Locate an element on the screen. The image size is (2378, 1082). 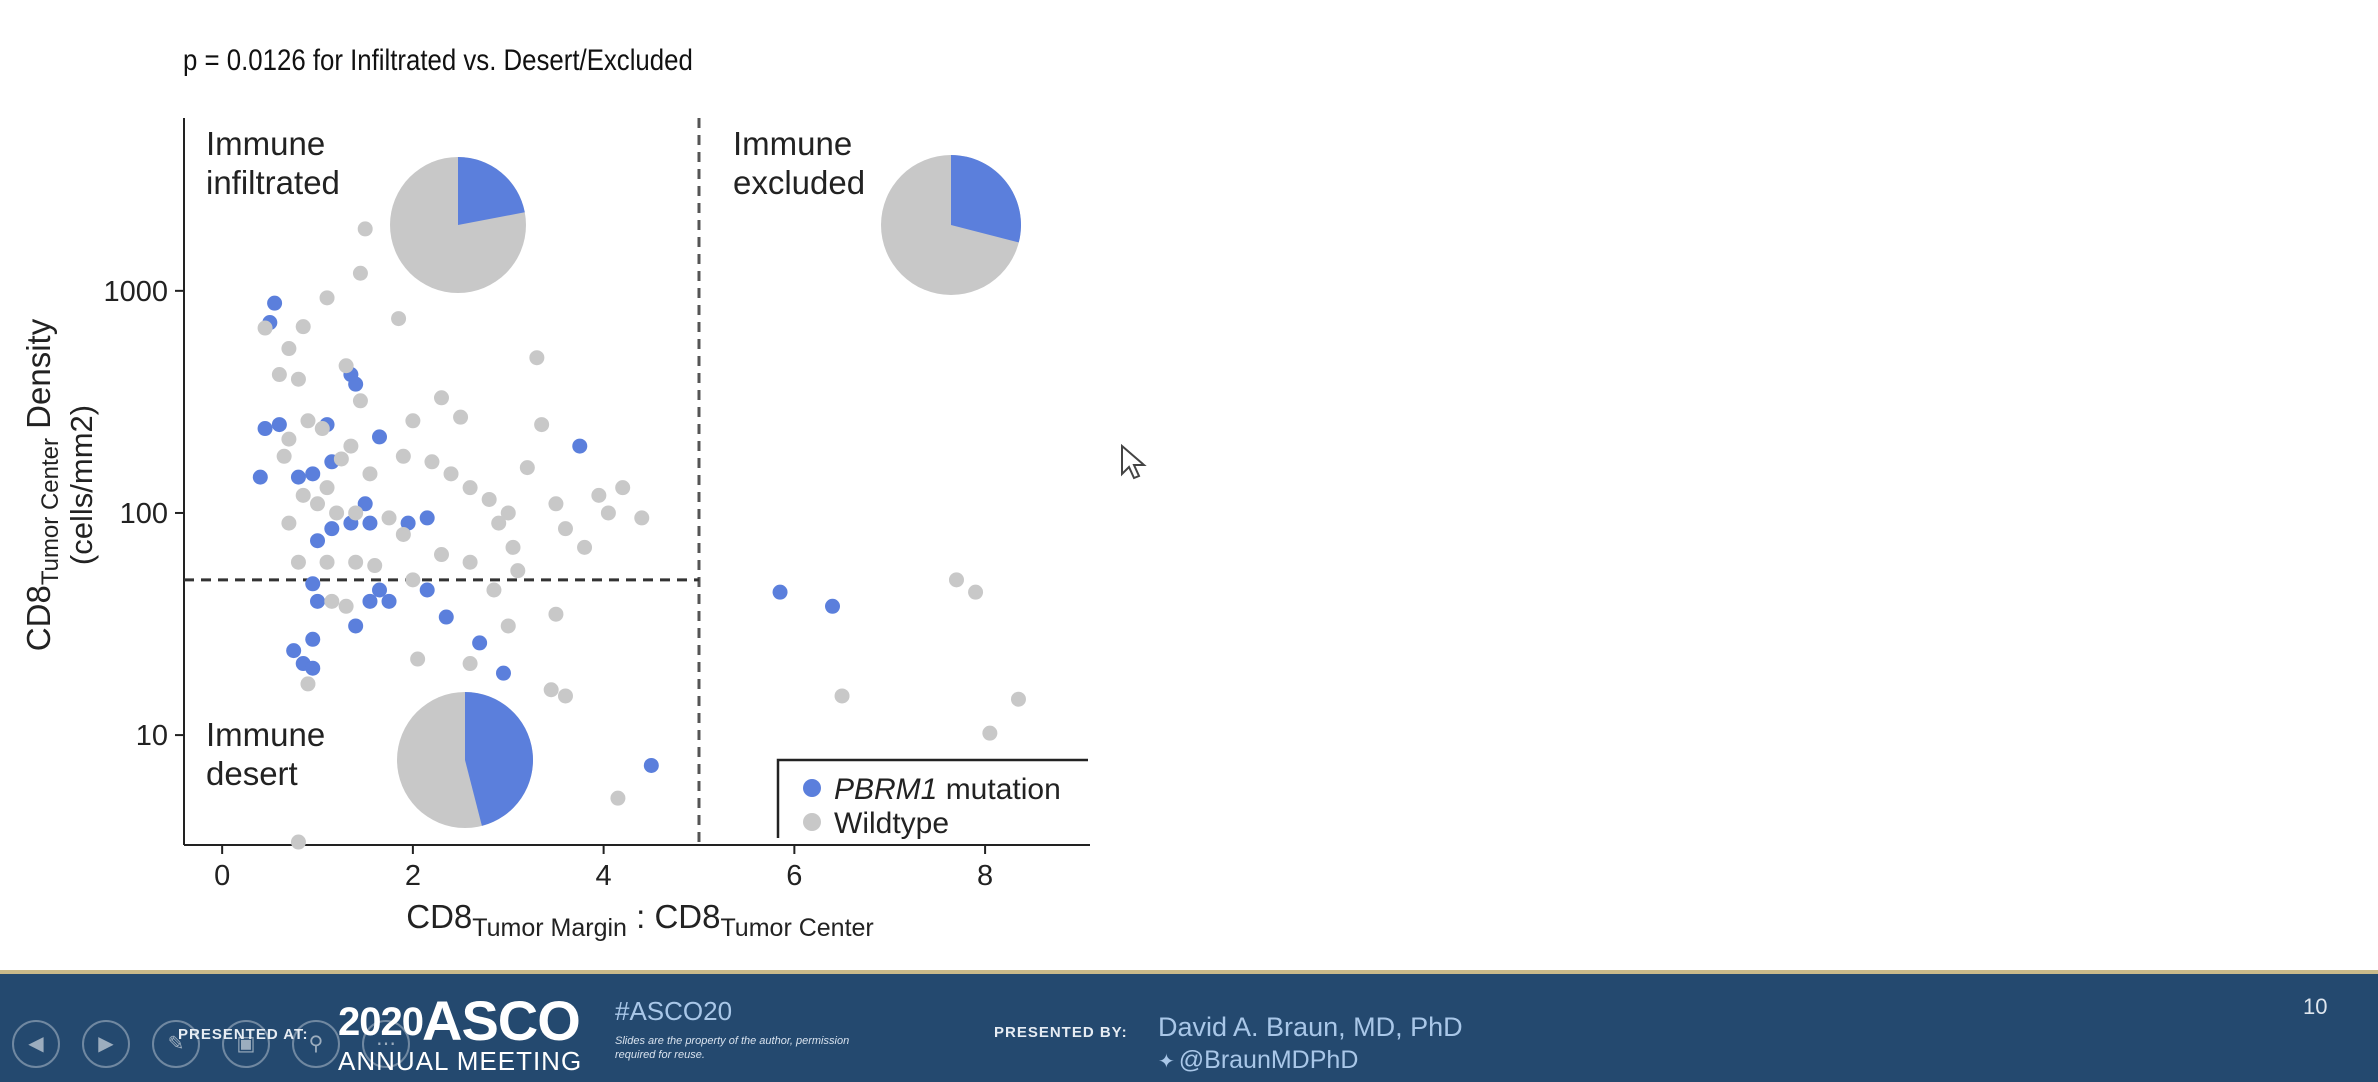
x-tick-label: 2 is located at coordinates (413, 876).